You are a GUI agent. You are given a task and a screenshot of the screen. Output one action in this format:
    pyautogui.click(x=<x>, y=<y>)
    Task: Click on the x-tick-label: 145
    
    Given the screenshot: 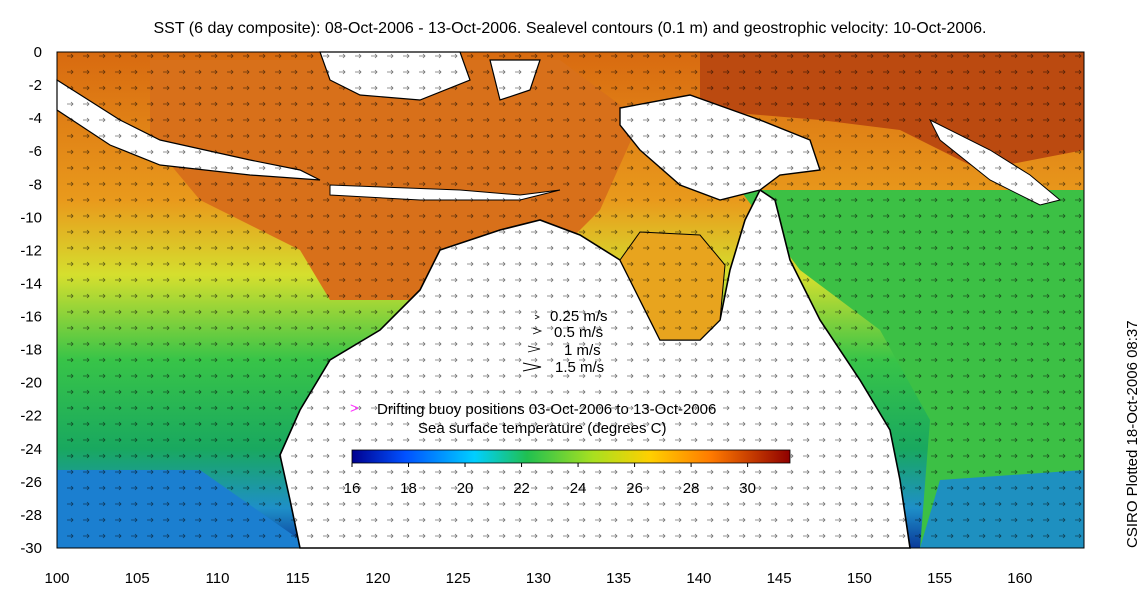 What is the action you would take?
    pyautogui.click(x=779, y=578)
    